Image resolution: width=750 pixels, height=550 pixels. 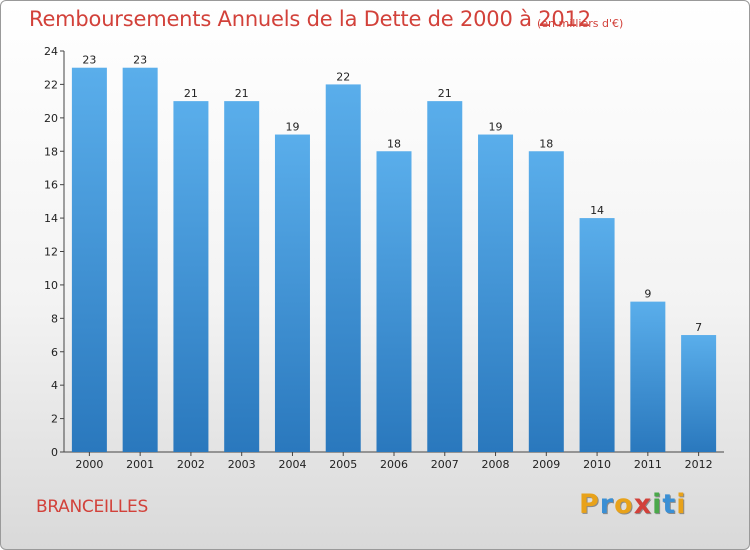 What do you see at coordinates (54, 452) in the screenshot?
I see `y-tick-label: 0` at bounding box center [54, 452].